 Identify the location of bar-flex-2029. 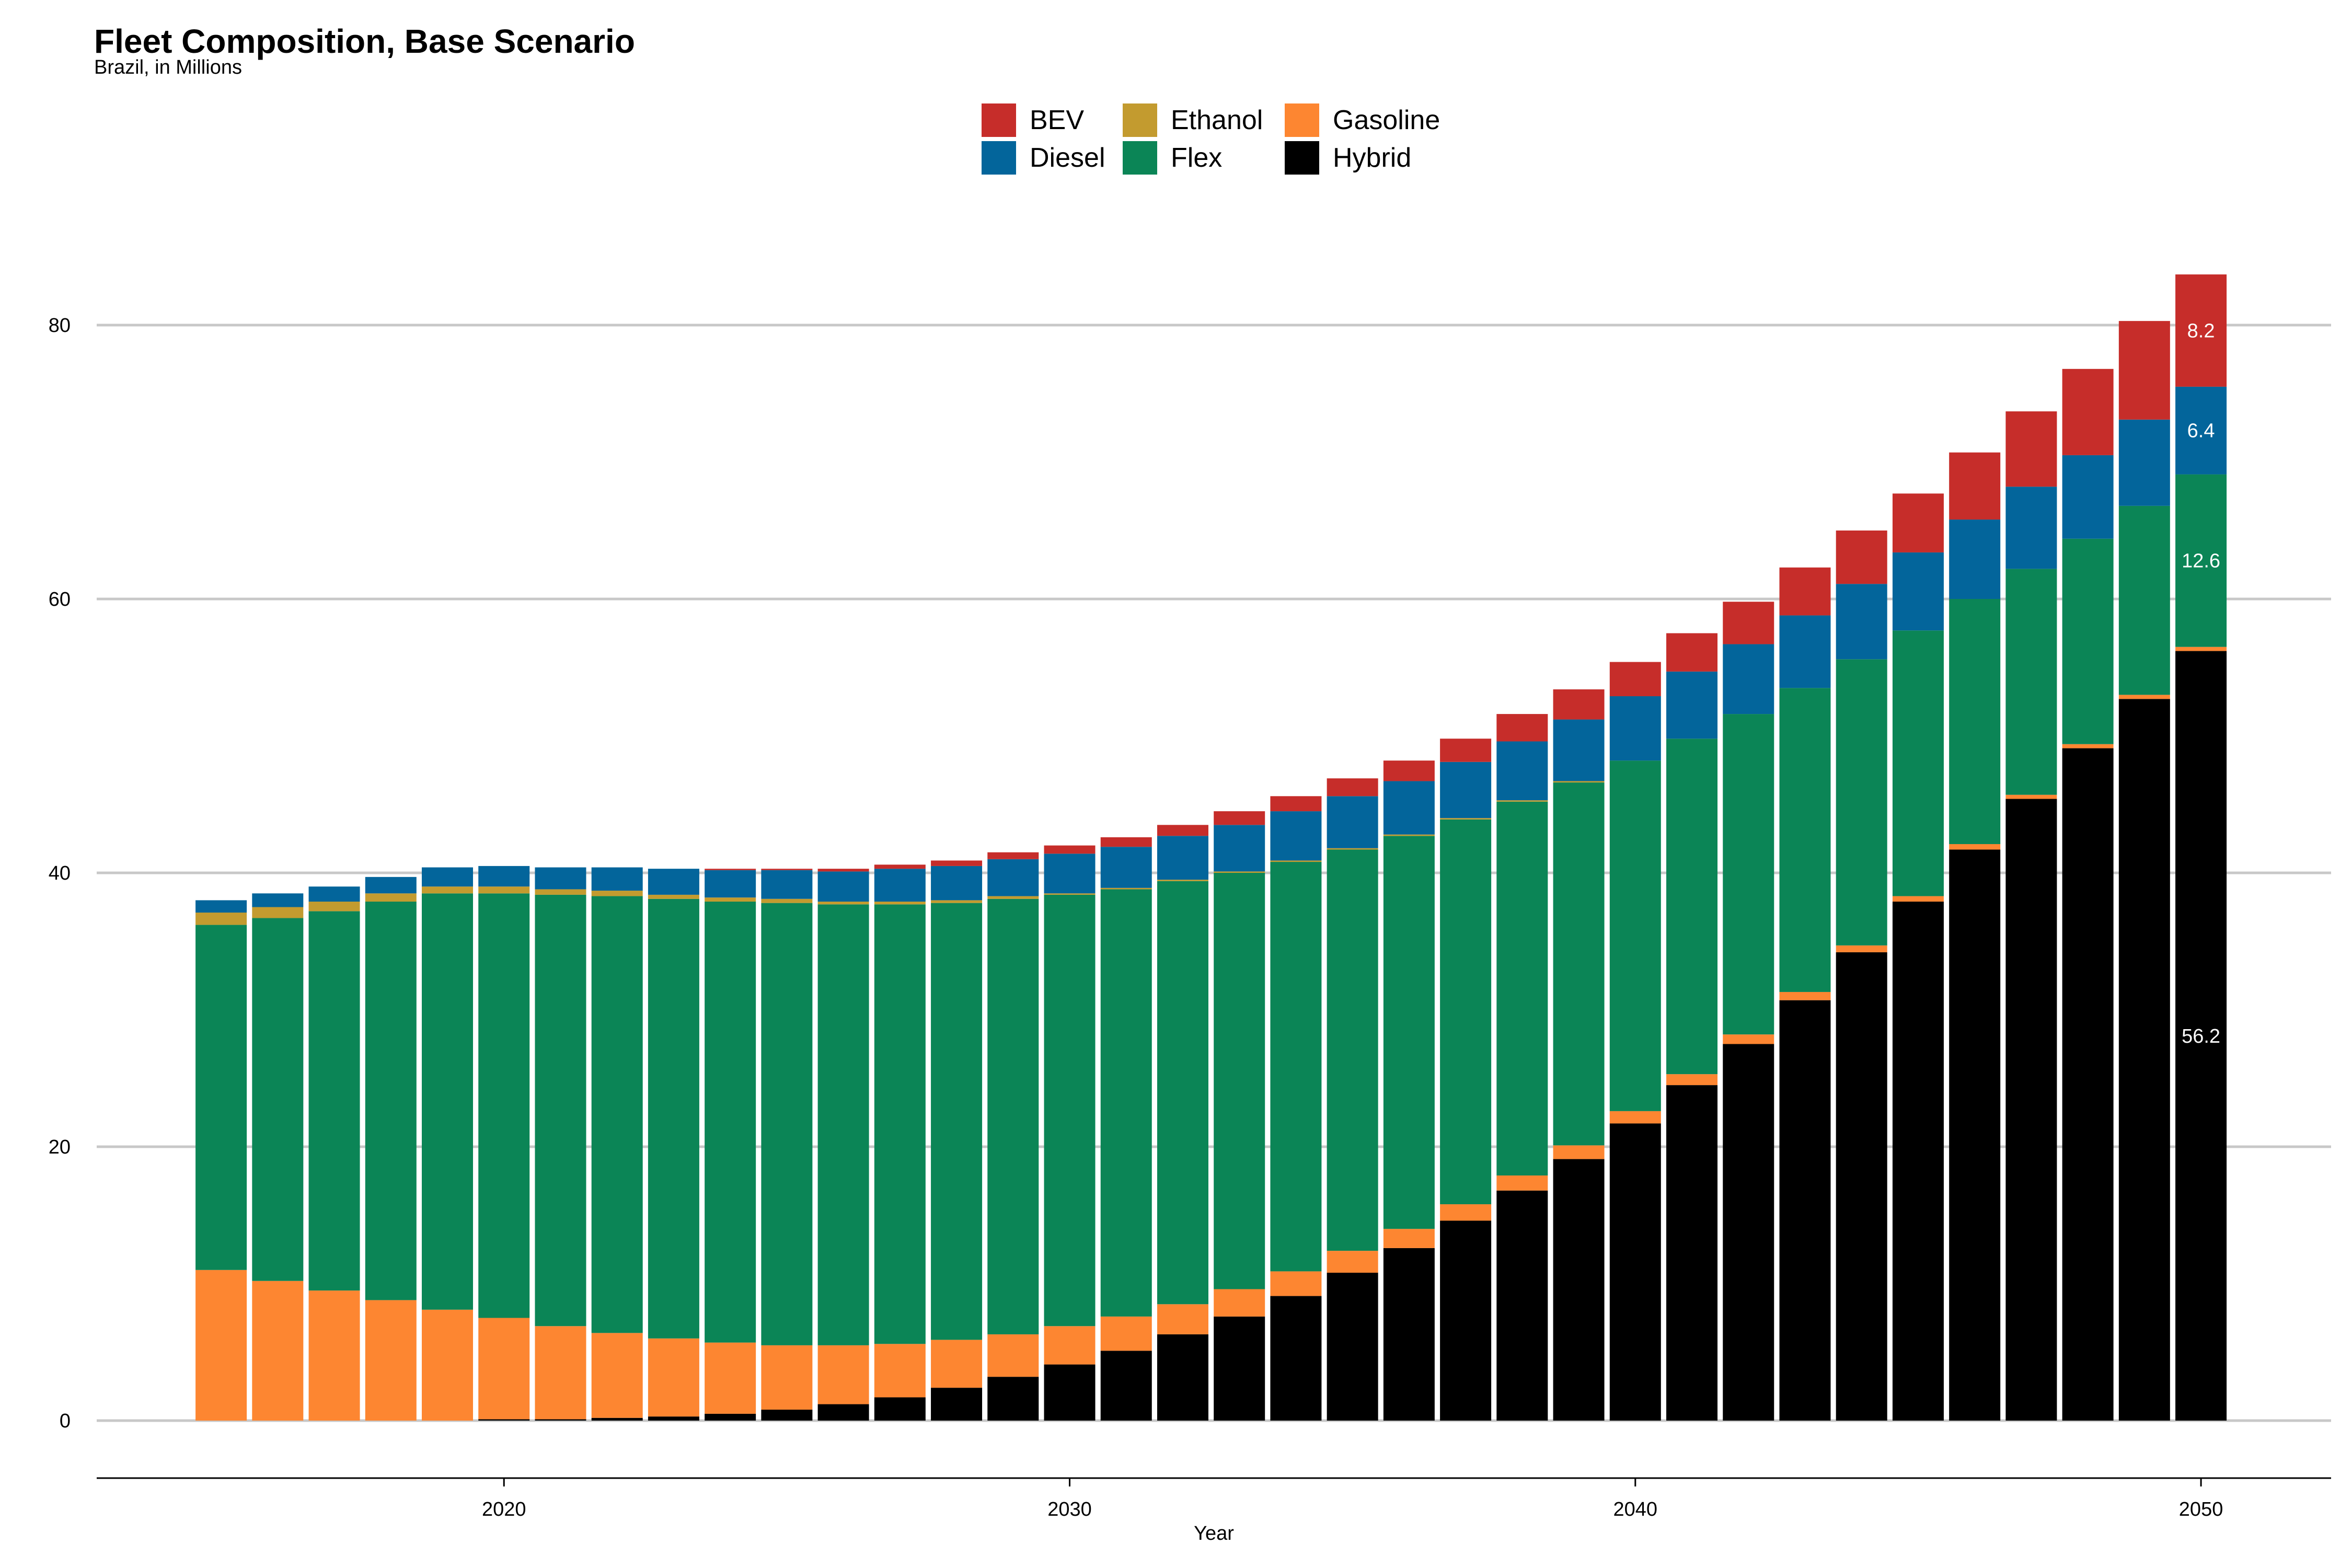
(1013, 1116).